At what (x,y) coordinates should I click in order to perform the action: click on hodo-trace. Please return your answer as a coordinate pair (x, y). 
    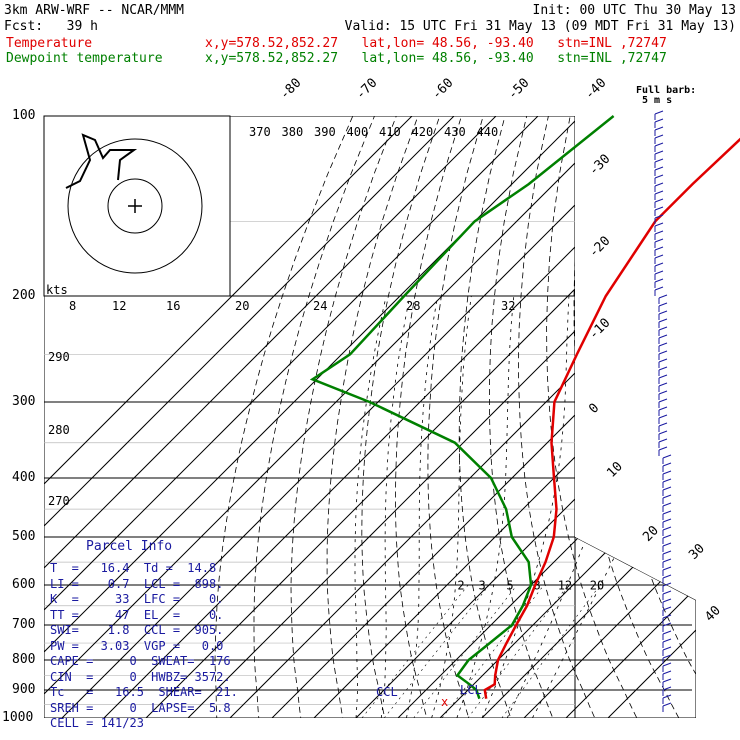
    Looking at the image, I should click on (101, 161).